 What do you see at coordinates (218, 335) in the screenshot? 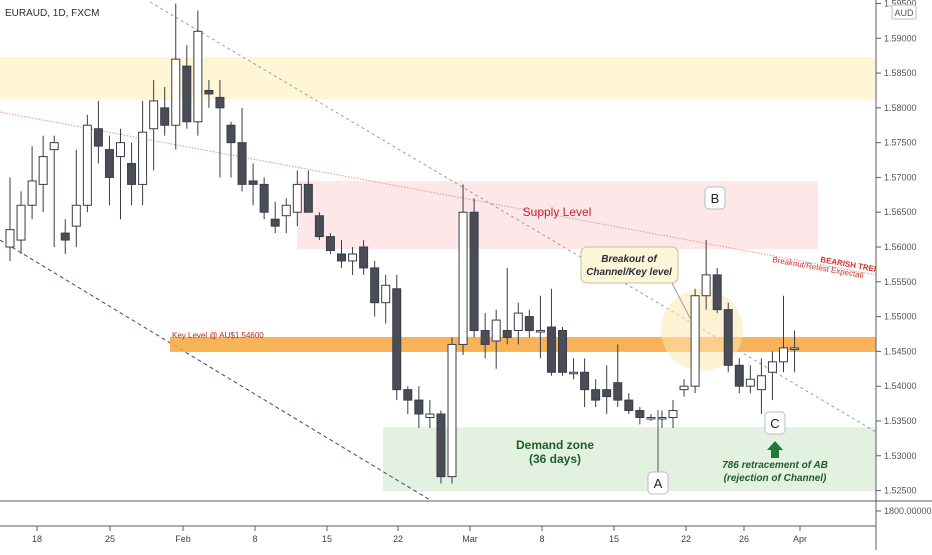
I see `key-level-label: Key Level @ AU$1.54600` at bounding box center [218, 335].